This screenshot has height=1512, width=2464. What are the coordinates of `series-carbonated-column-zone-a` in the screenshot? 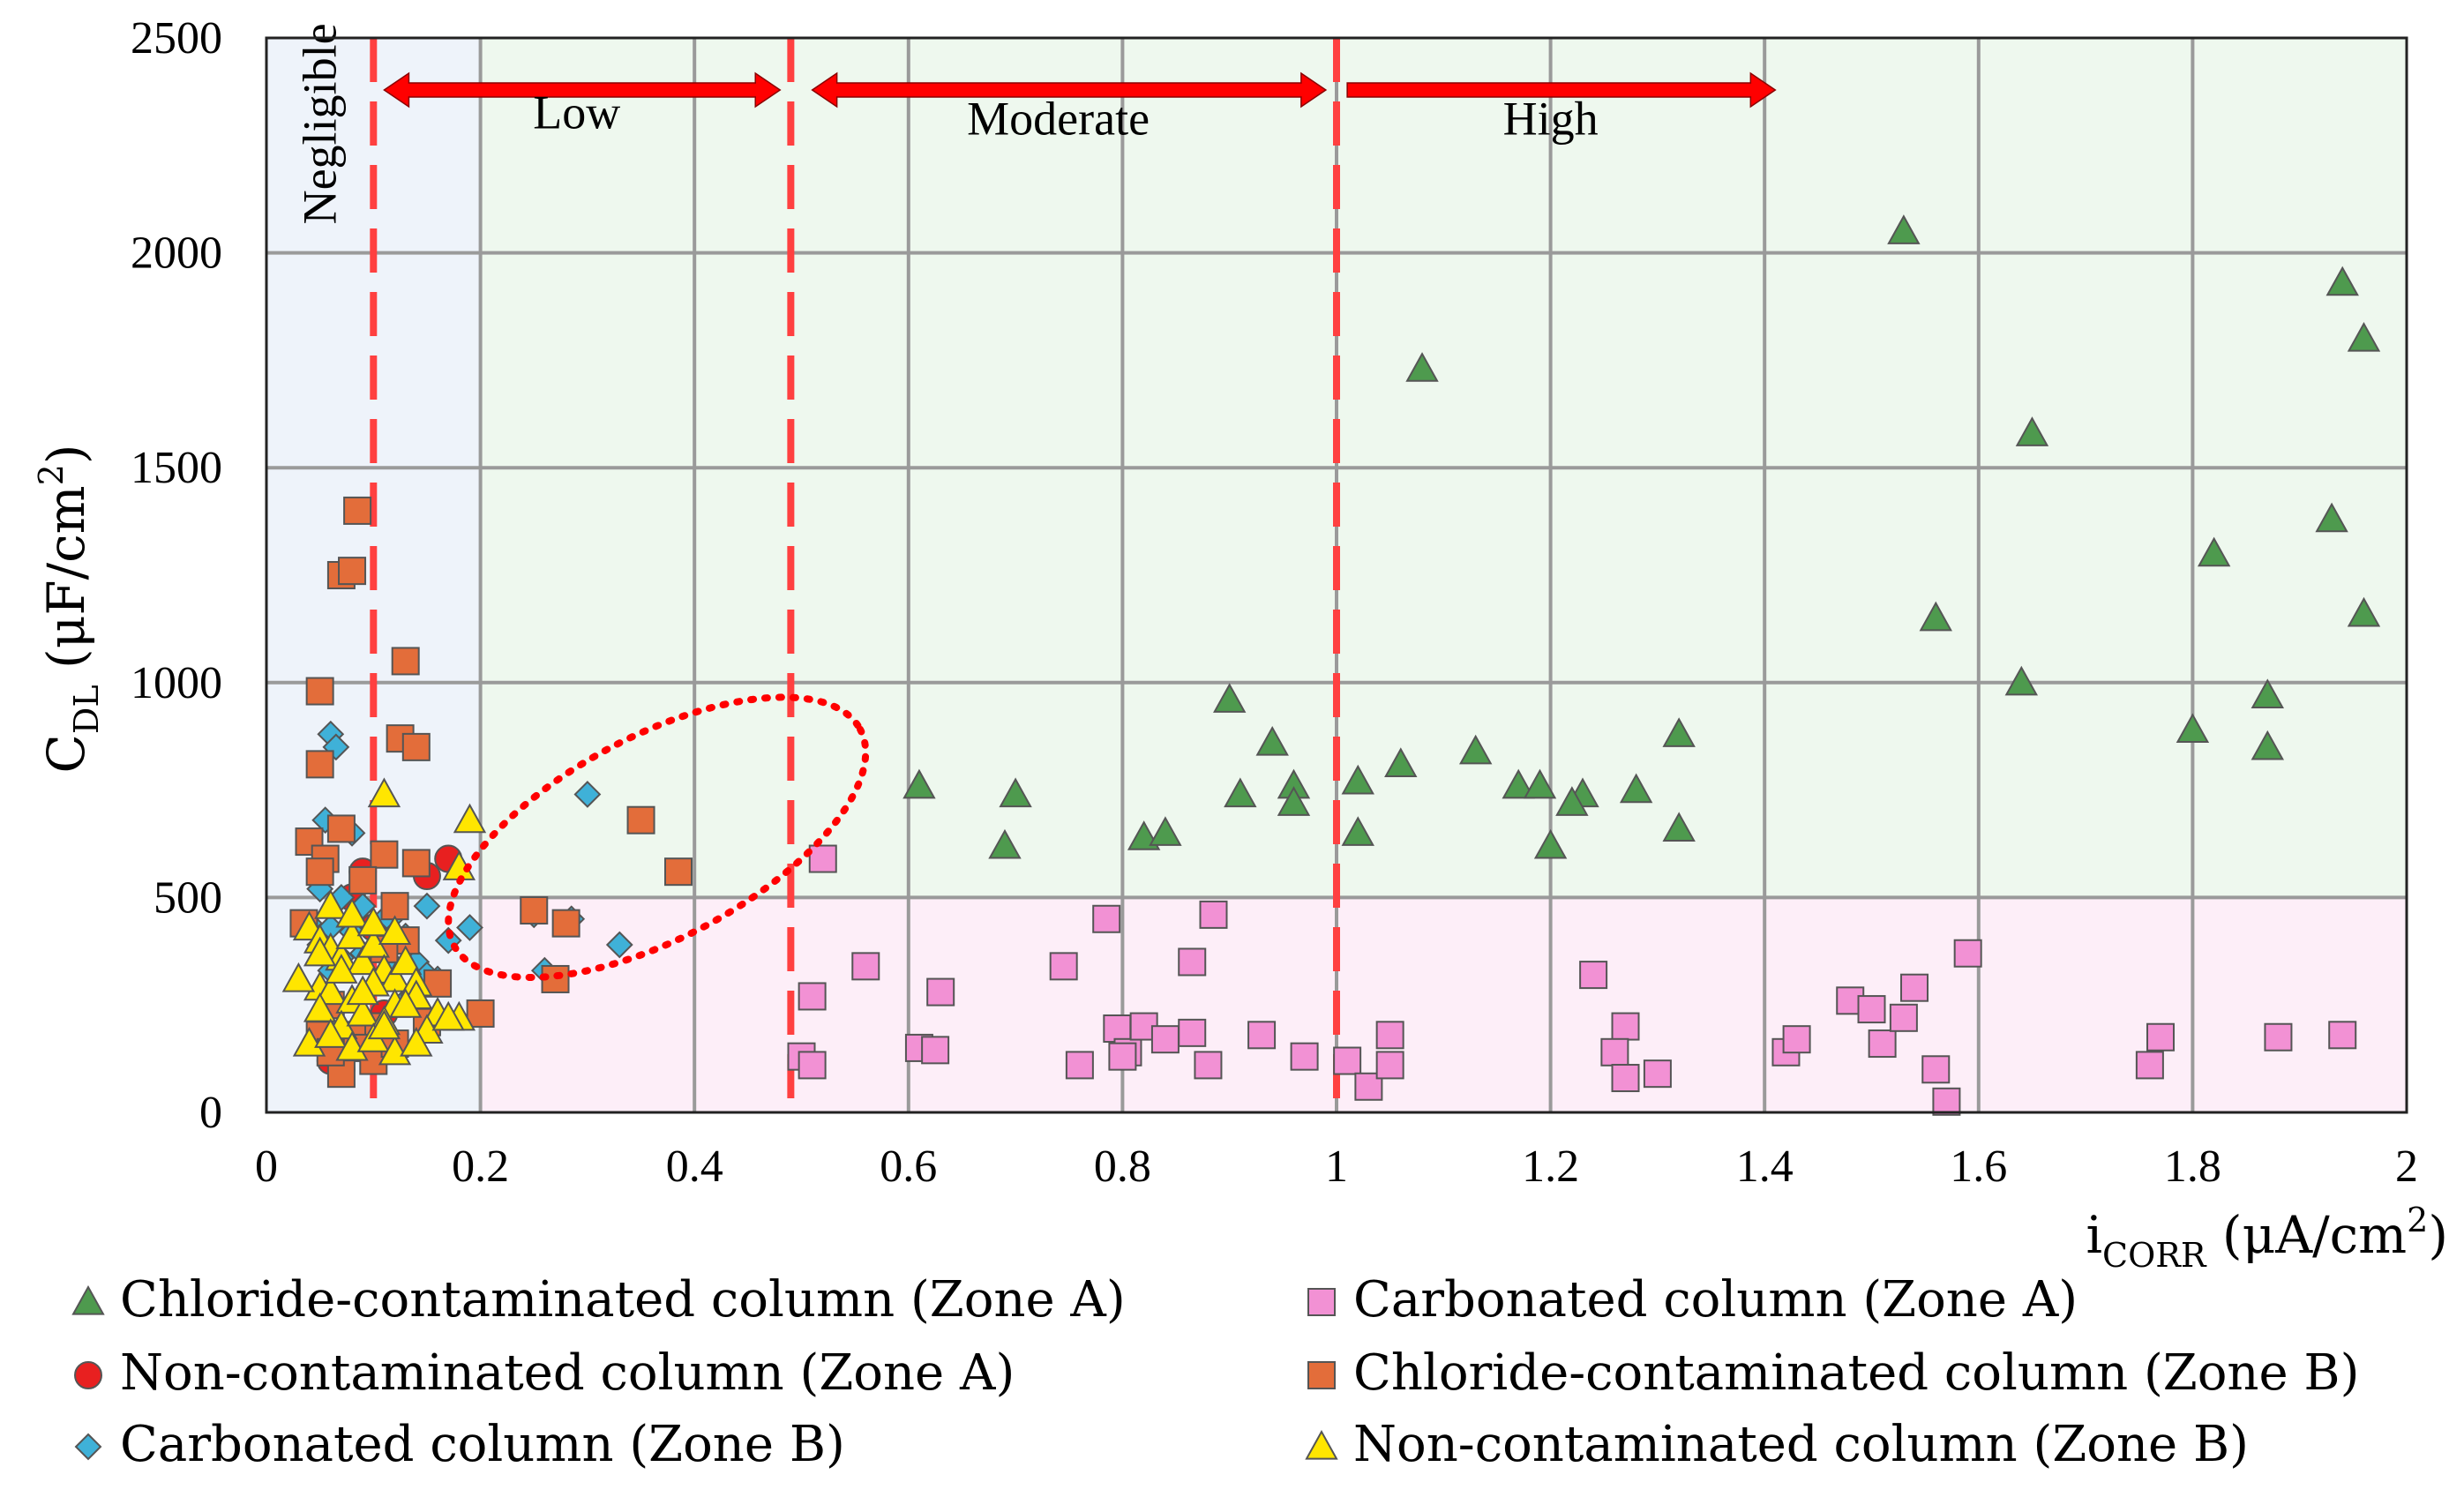 It's located at (1572, 980).